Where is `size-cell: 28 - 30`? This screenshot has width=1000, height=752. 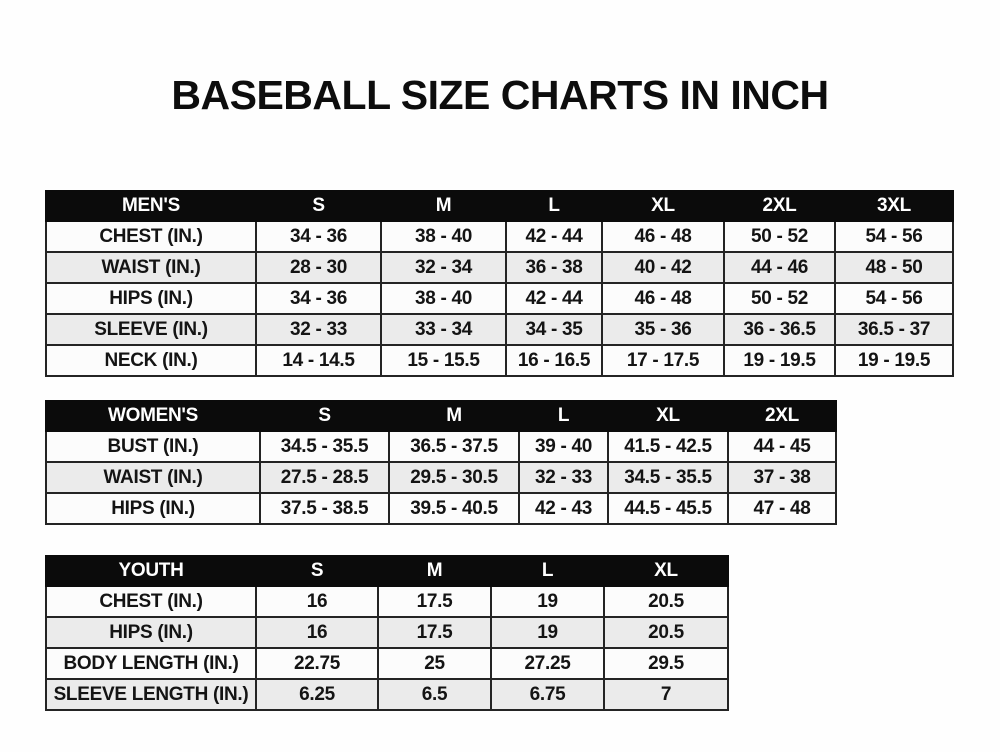 size-cell: 28 - 30 is located at coordinates (318, 267).